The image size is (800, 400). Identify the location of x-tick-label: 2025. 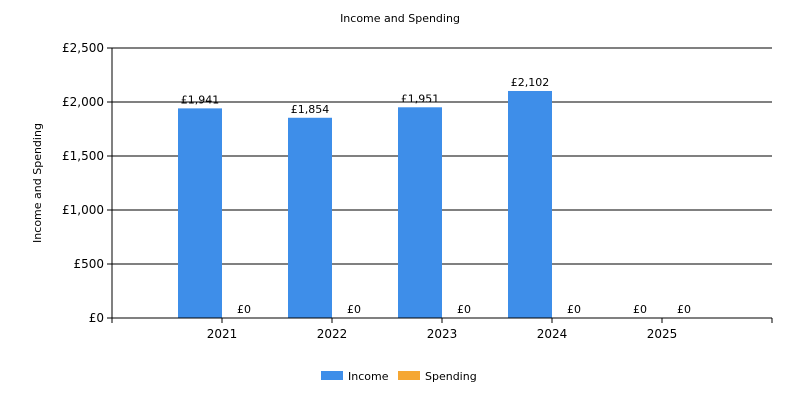
(662, 334).